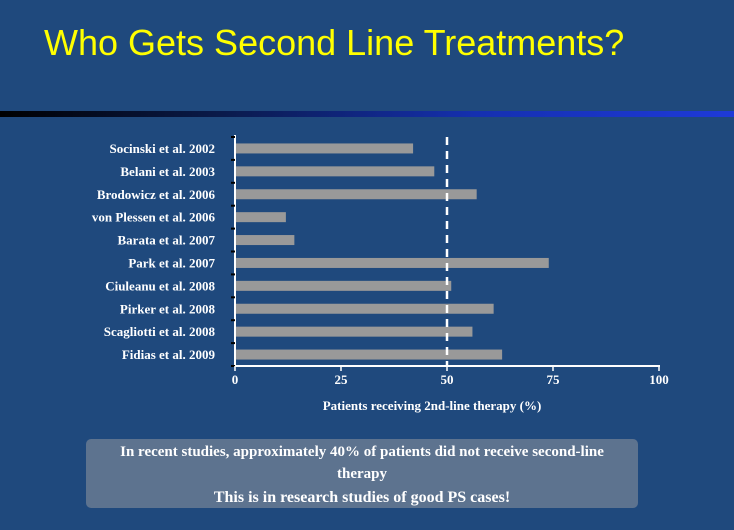  Describe the element at coordinates (167, 240) in the screenshot. I see `category-label: Barata et al. 2007` at that location.